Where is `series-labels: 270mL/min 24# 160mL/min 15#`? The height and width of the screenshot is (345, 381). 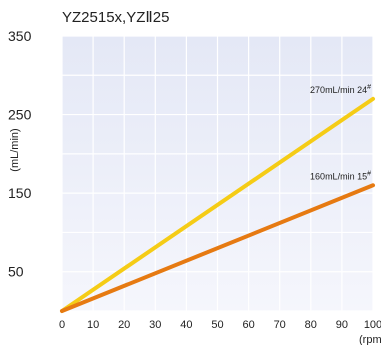 series-labels: 270mL/min 24# 160mL/min 15# is located at coordinates (340, 132).